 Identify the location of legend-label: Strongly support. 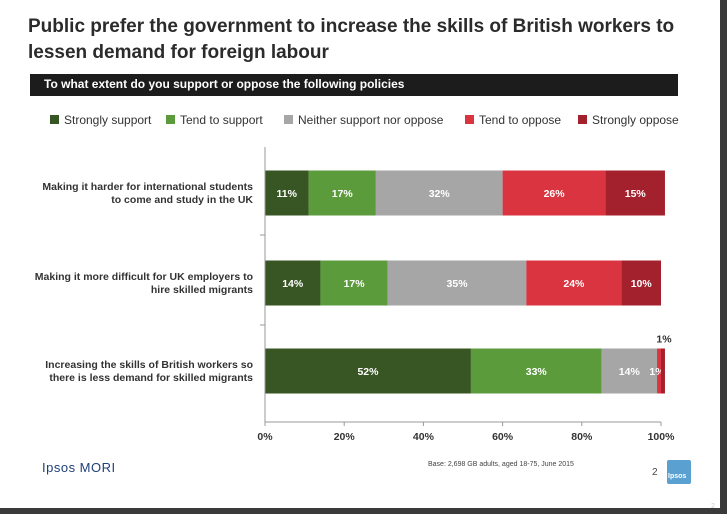
(108, 120).